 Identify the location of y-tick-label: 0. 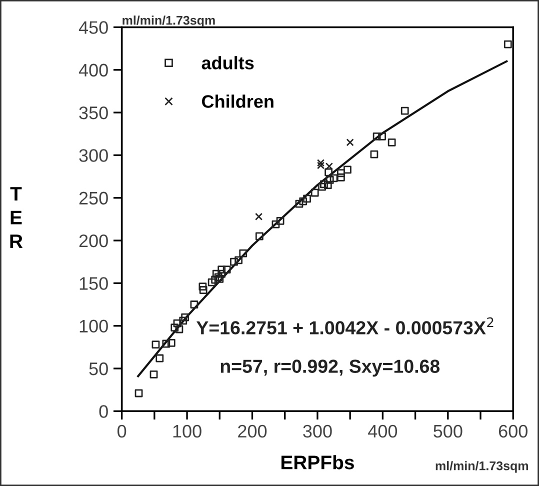
(103, 411).